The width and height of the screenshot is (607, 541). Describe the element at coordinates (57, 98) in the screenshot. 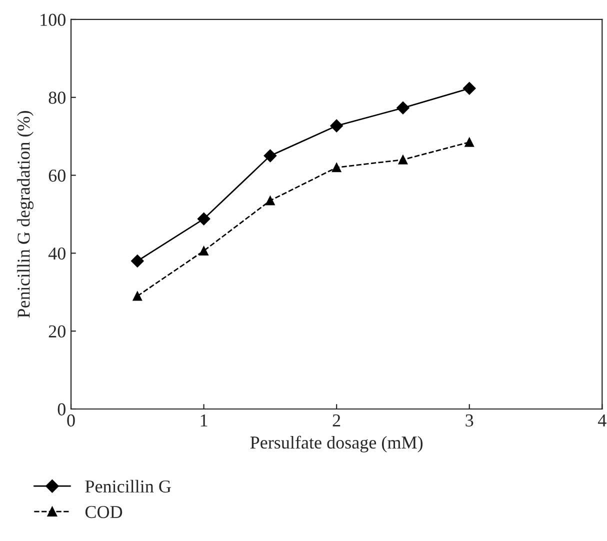

I see `y-tick-label: 80` at that location.